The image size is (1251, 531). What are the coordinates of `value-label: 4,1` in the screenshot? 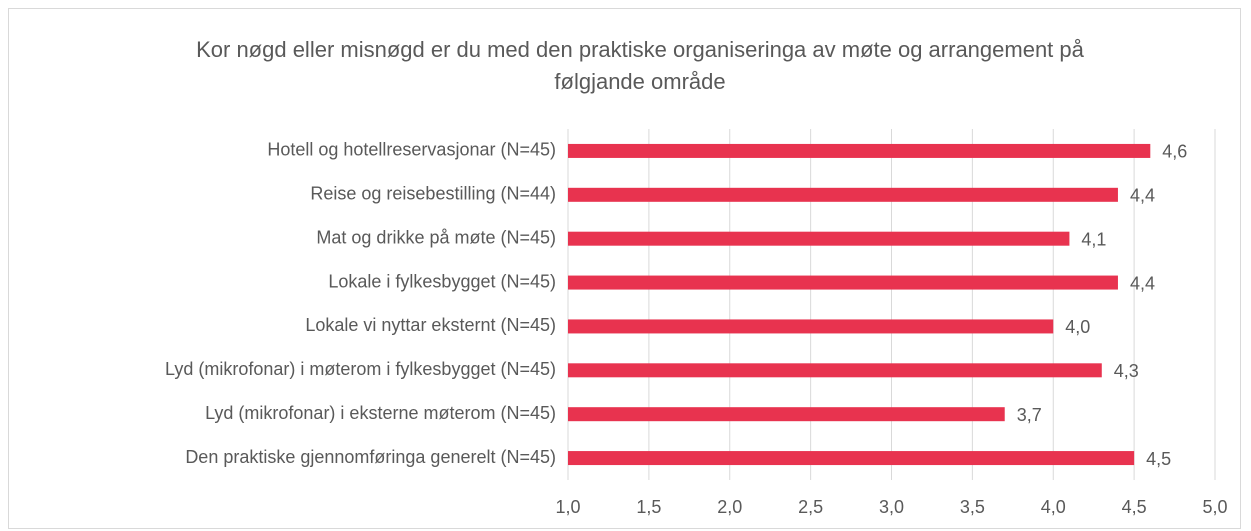 It's located at (1093, 239).